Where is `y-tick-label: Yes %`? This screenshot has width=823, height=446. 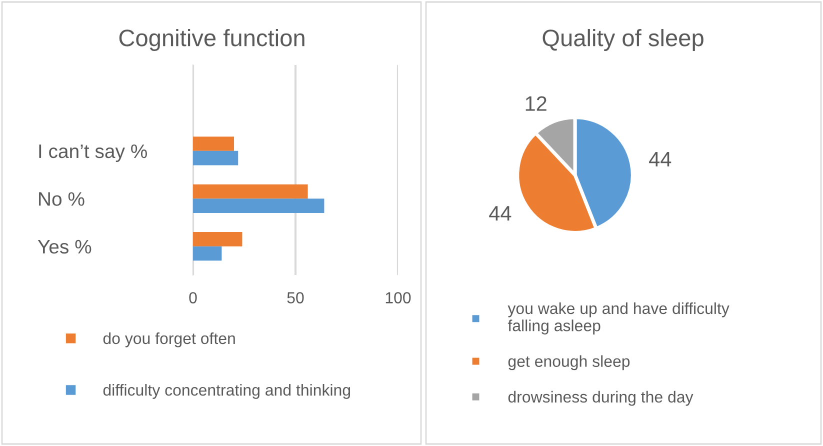
y-tick-label: Yes % is located at coordinates (65, 247).